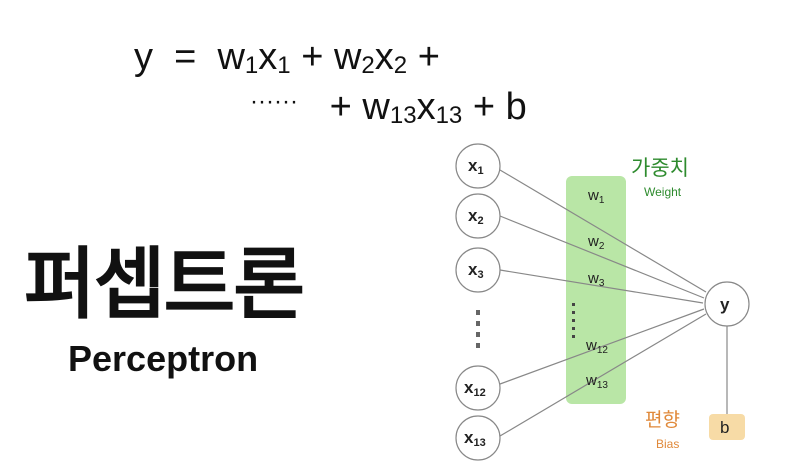  I want to click on svg-text: x13, so click(475, 438).